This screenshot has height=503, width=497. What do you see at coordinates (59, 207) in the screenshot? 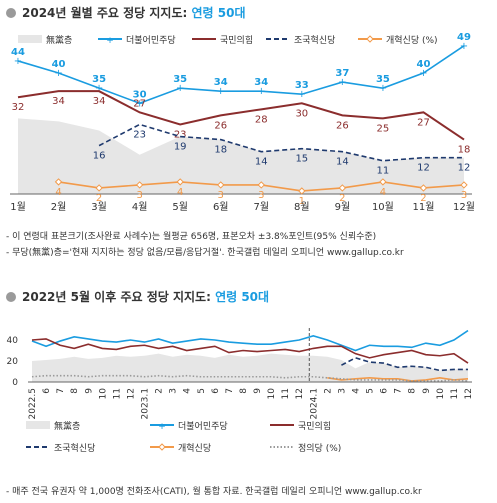
I see `x-tick-label: 2월` at bounding box center [59, 207].